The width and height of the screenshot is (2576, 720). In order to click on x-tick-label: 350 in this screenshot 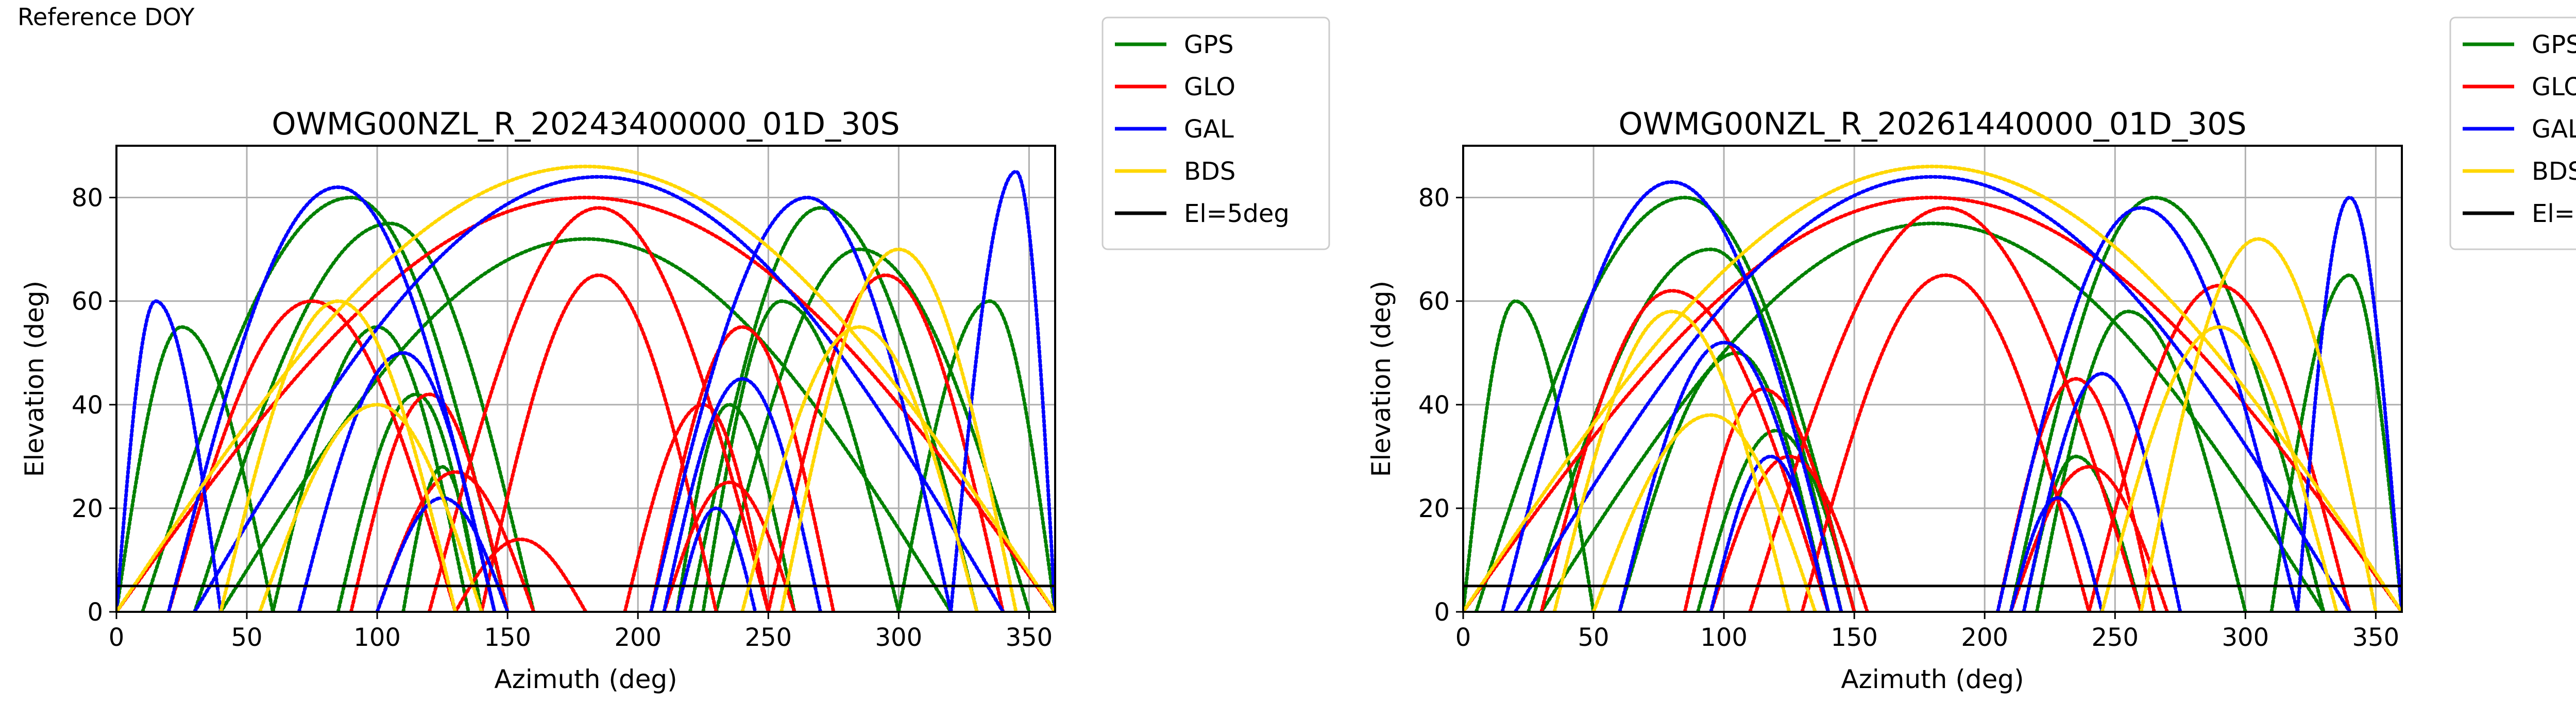, I will do `click(1029, 637)`.